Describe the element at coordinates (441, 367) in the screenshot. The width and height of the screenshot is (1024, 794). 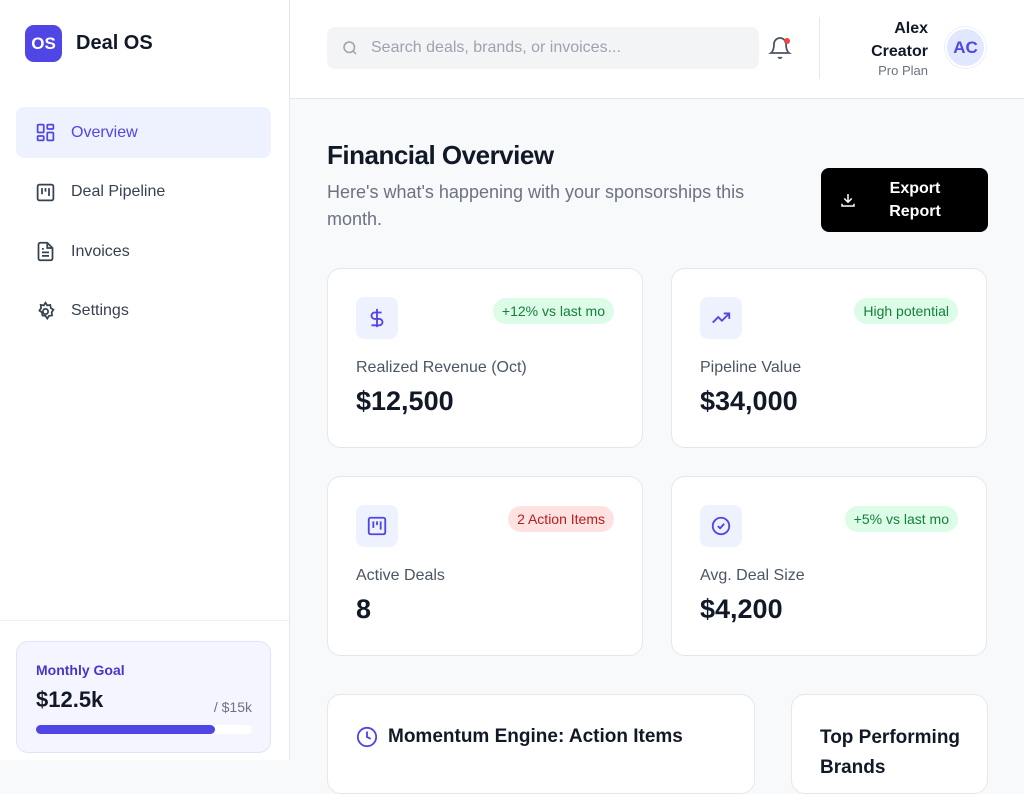
I see `stat-label: Realized Revenue (Oct)` at that location.